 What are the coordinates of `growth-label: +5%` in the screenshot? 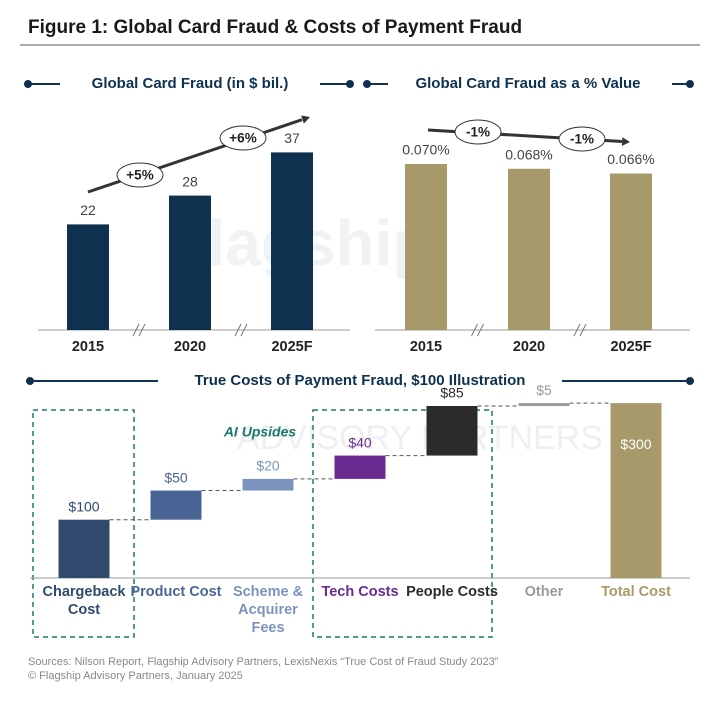 It's located at (139, 175).